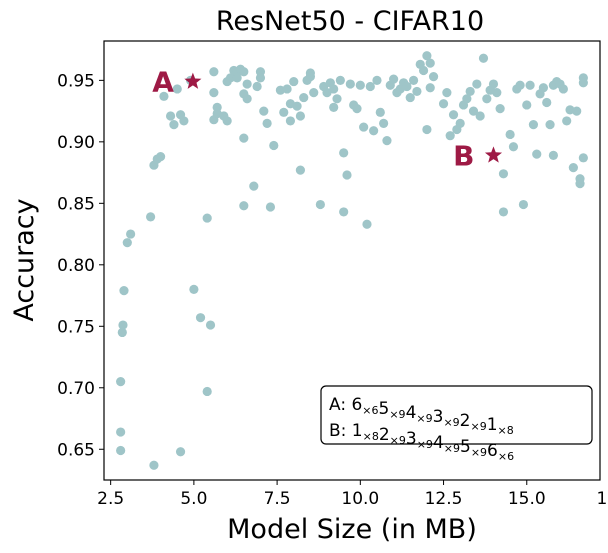  Describe the element at coordinates (352, 529) in the screenshot. I see `x-axis-title: Model Size (in MB)` at that location.